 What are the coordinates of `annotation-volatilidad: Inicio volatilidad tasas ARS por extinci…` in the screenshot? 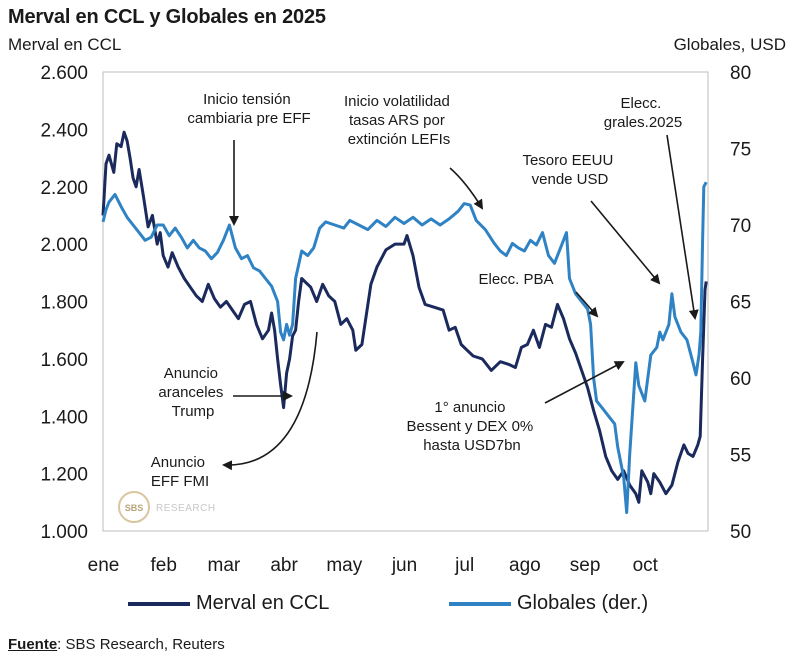 It's located at (399, 120).